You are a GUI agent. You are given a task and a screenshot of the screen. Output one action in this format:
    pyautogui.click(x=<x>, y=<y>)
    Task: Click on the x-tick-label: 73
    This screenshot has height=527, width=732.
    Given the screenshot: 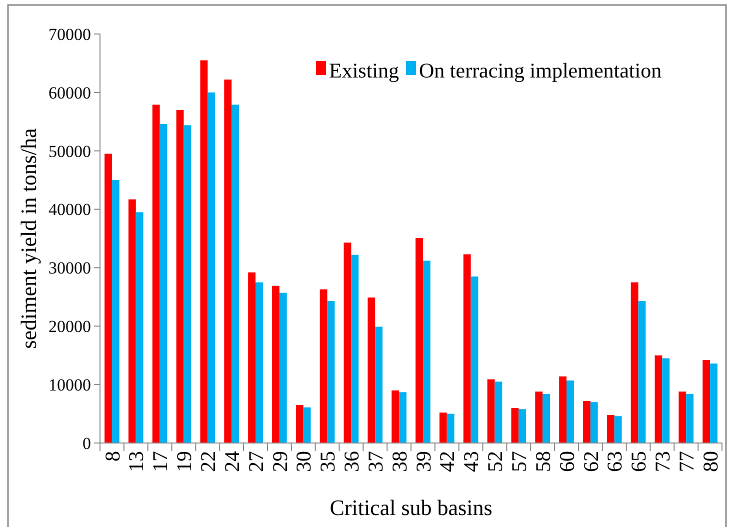 What is the action you would take?
    pyautogui.click(x=662, y=461)
    